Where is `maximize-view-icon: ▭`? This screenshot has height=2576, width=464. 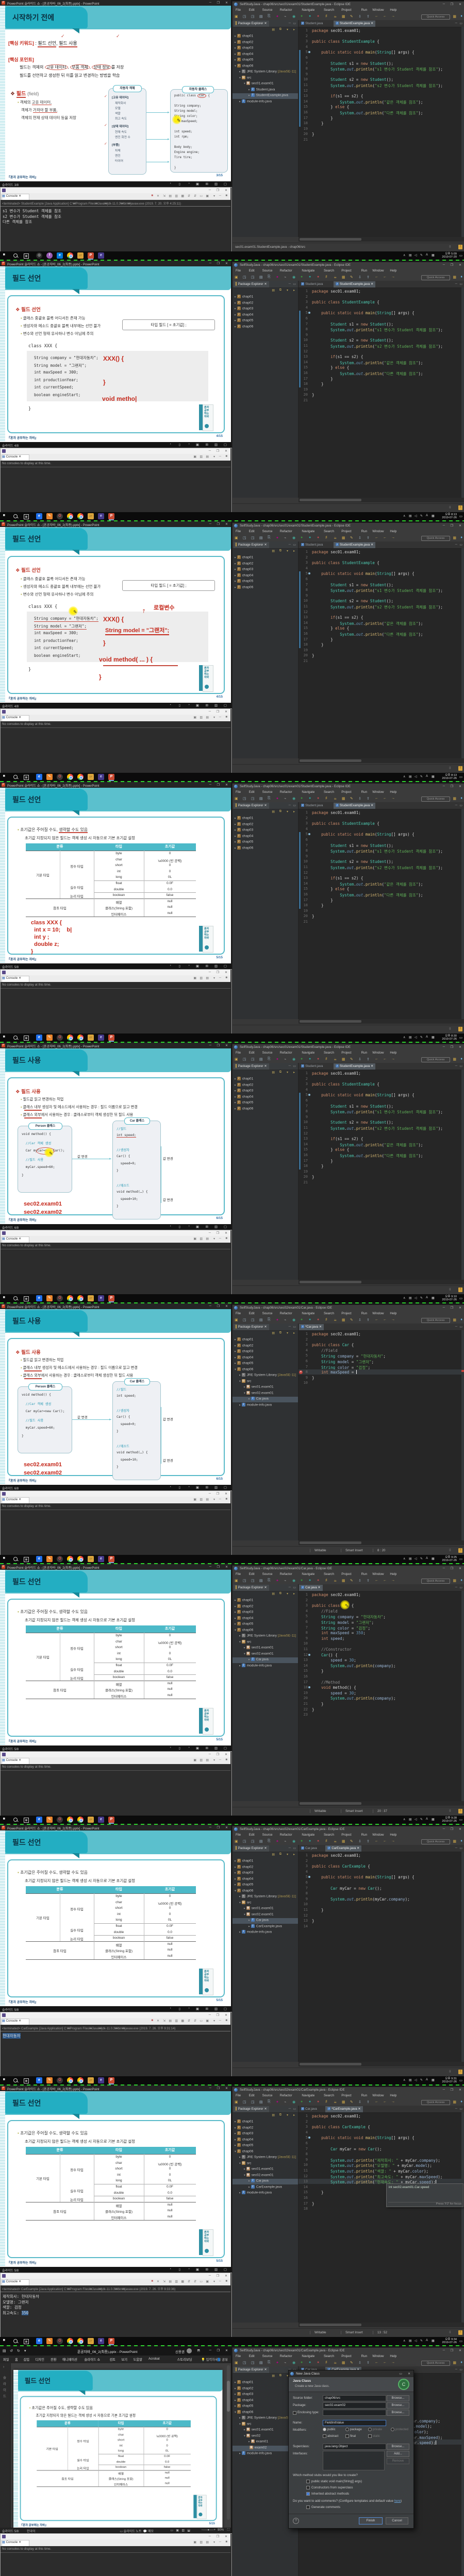 maximize-view-icon: ▭ is located at coordinates (294, 1066).